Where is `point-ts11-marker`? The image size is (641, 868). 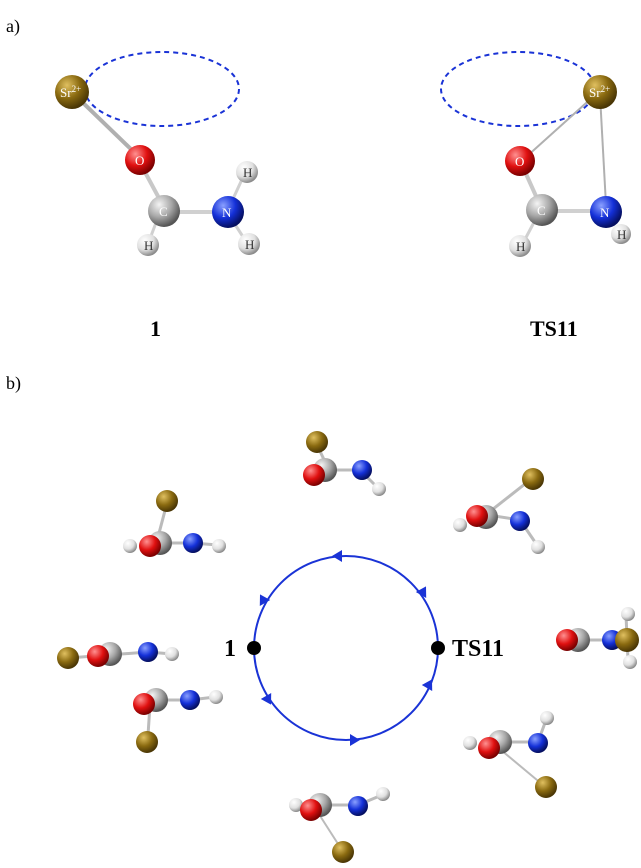 point-ts11-marker is located at coordinates (438, 648).